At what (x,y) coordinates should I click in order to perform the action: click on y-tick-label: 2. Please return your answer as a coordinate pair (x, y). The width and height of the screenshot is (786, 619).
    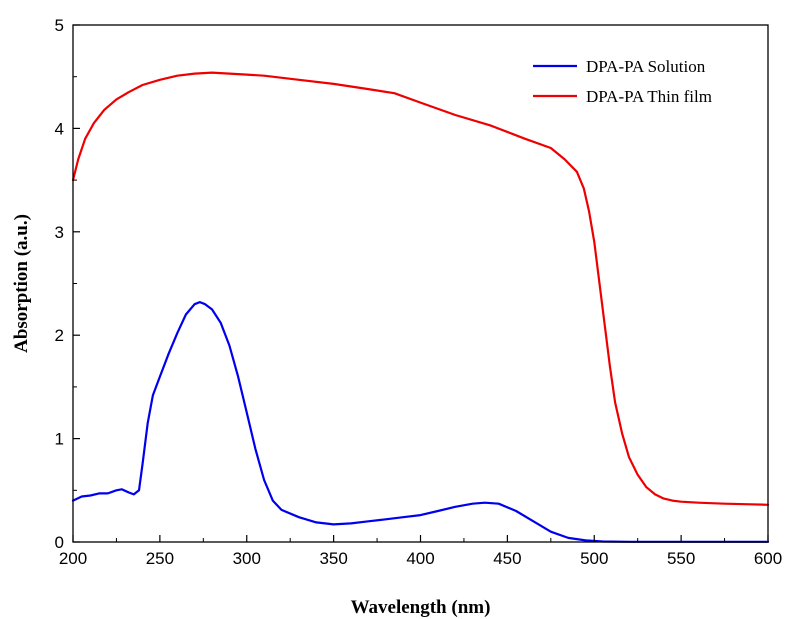
    Looking at the image, I should click on (59, 335).